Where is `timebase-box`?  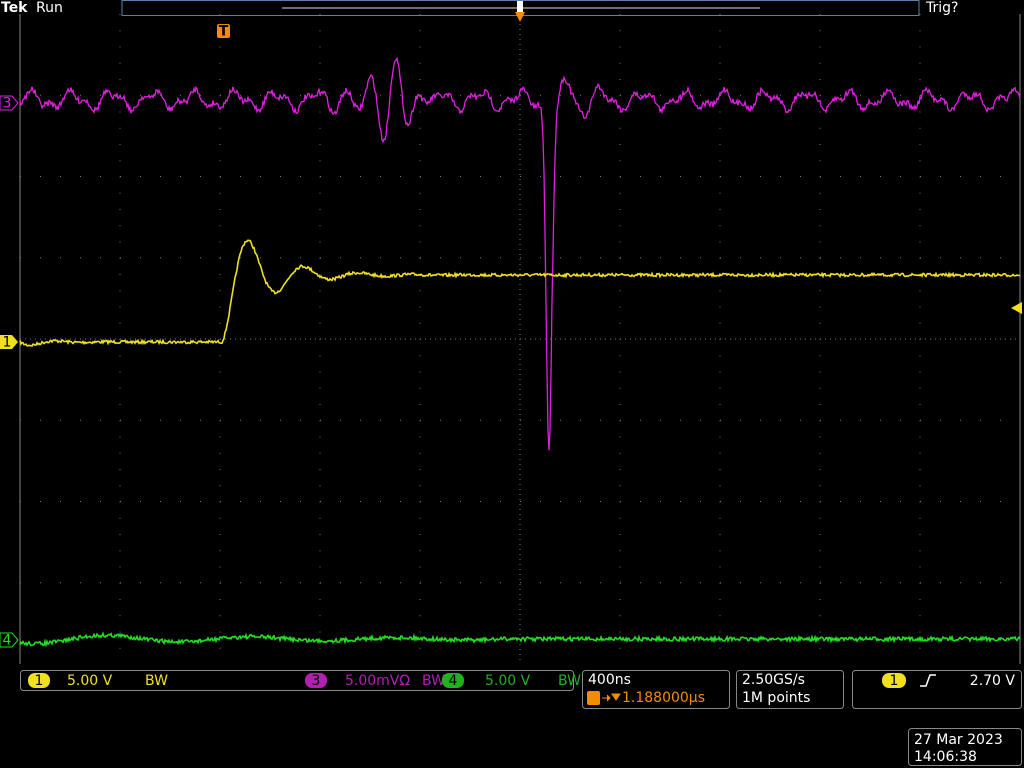 timebase-box is located at coordinates (656, 689).